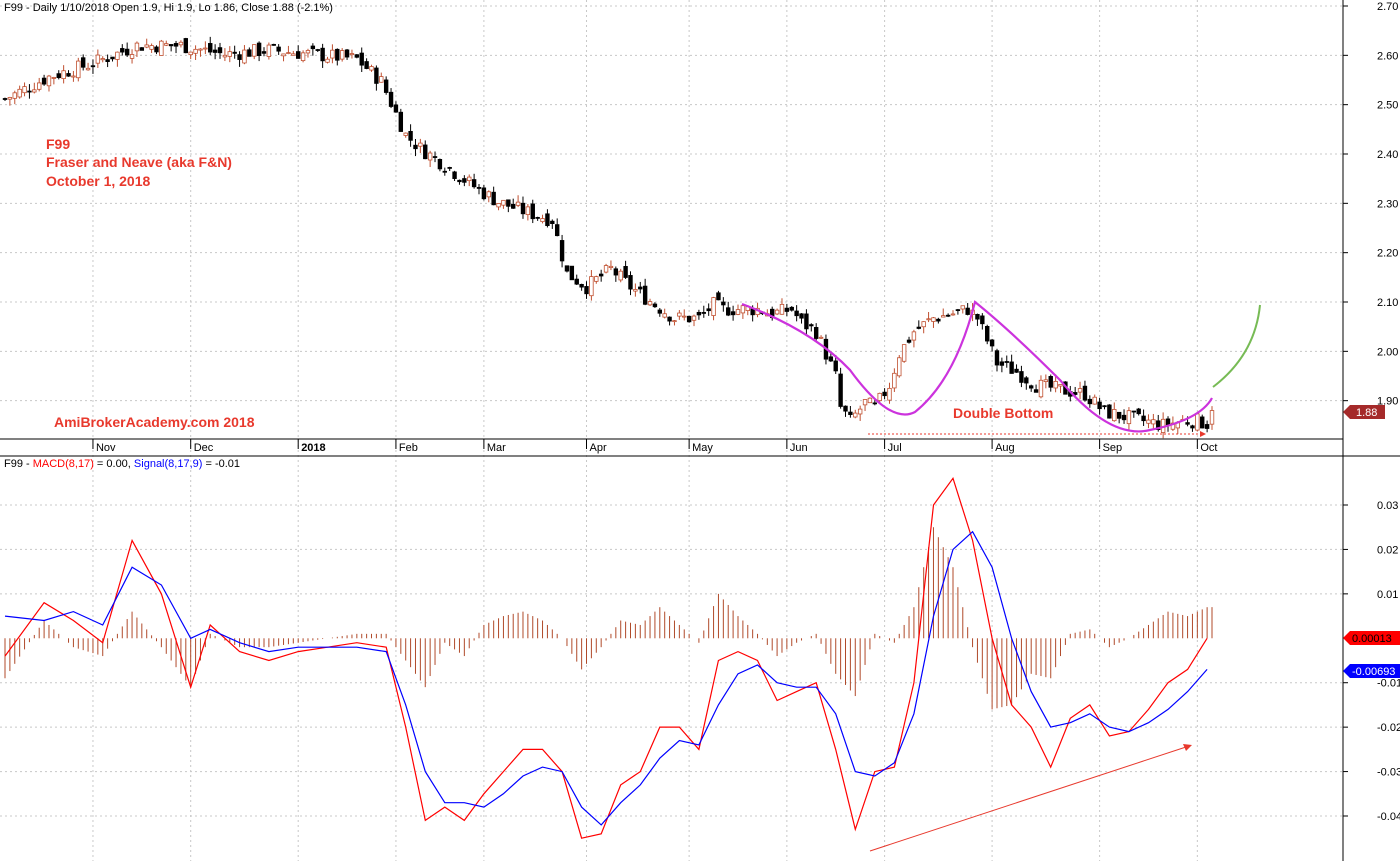  I want to click on macd-tick-label: 0.02, so click(1387, 550).